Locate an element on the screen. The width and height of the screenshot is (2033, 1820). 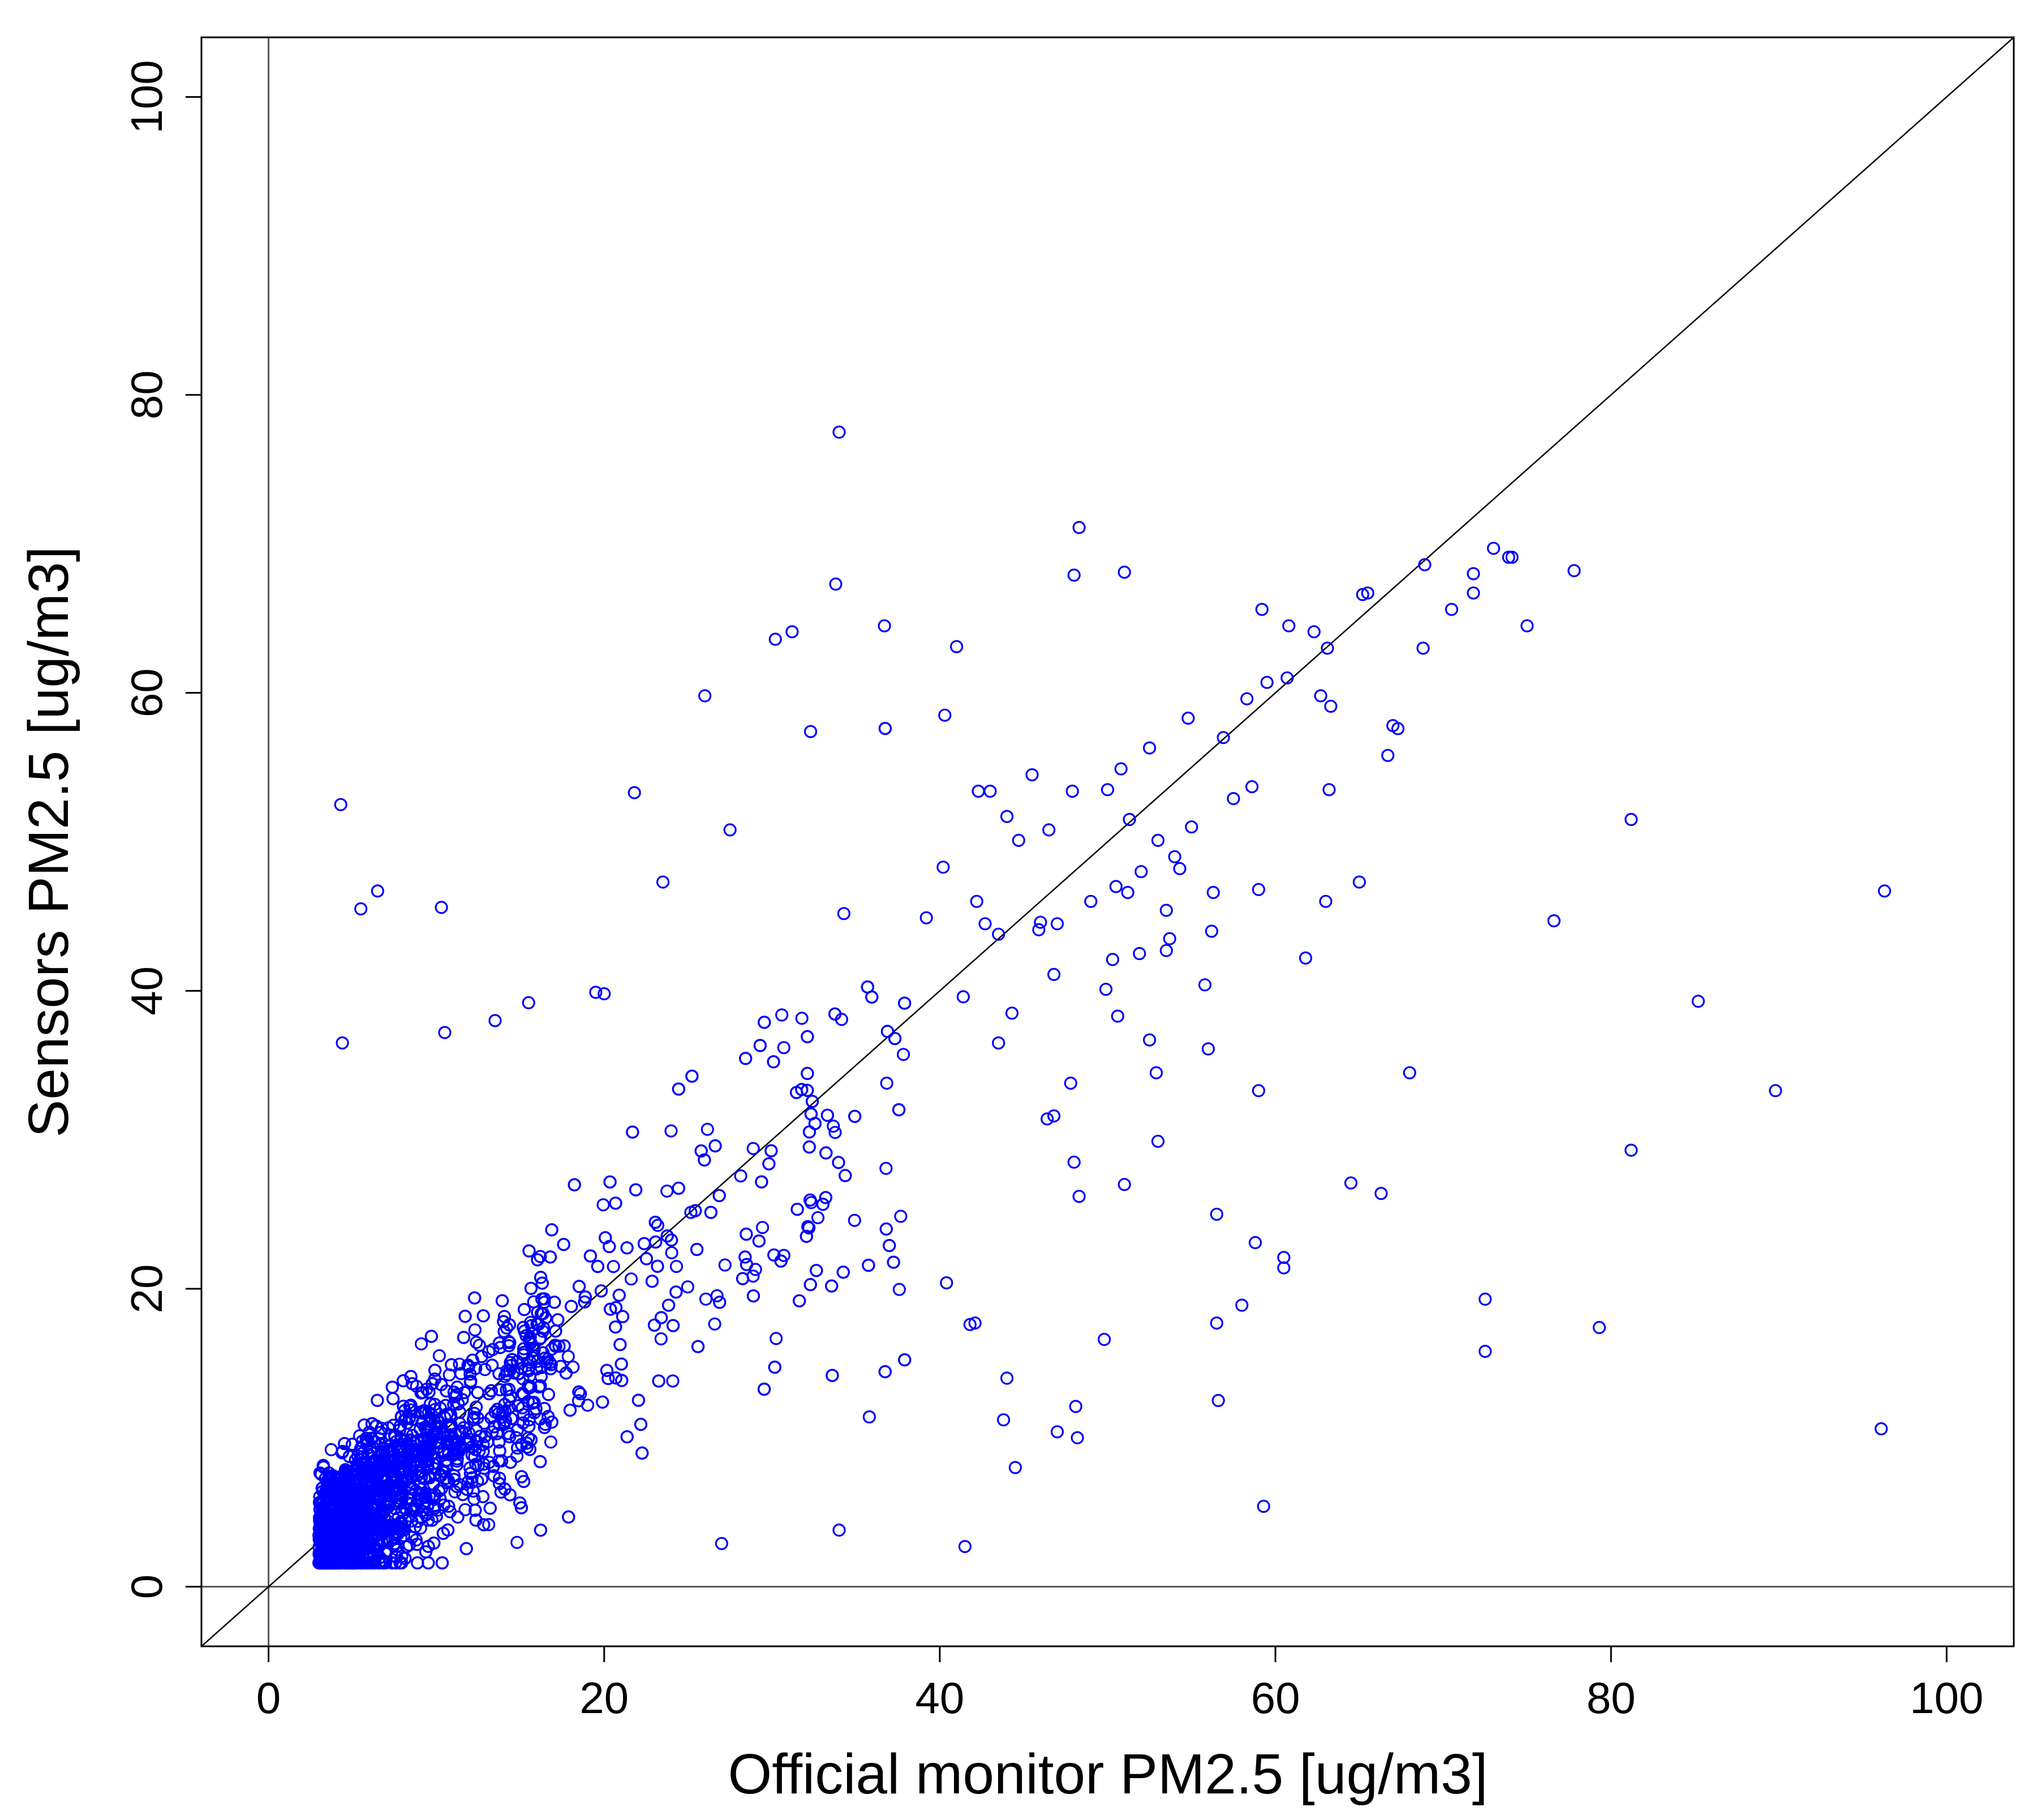
x-axis-title: Official monitor PM2.5 [ug/m3] is located at coordinates (1108, 1774).